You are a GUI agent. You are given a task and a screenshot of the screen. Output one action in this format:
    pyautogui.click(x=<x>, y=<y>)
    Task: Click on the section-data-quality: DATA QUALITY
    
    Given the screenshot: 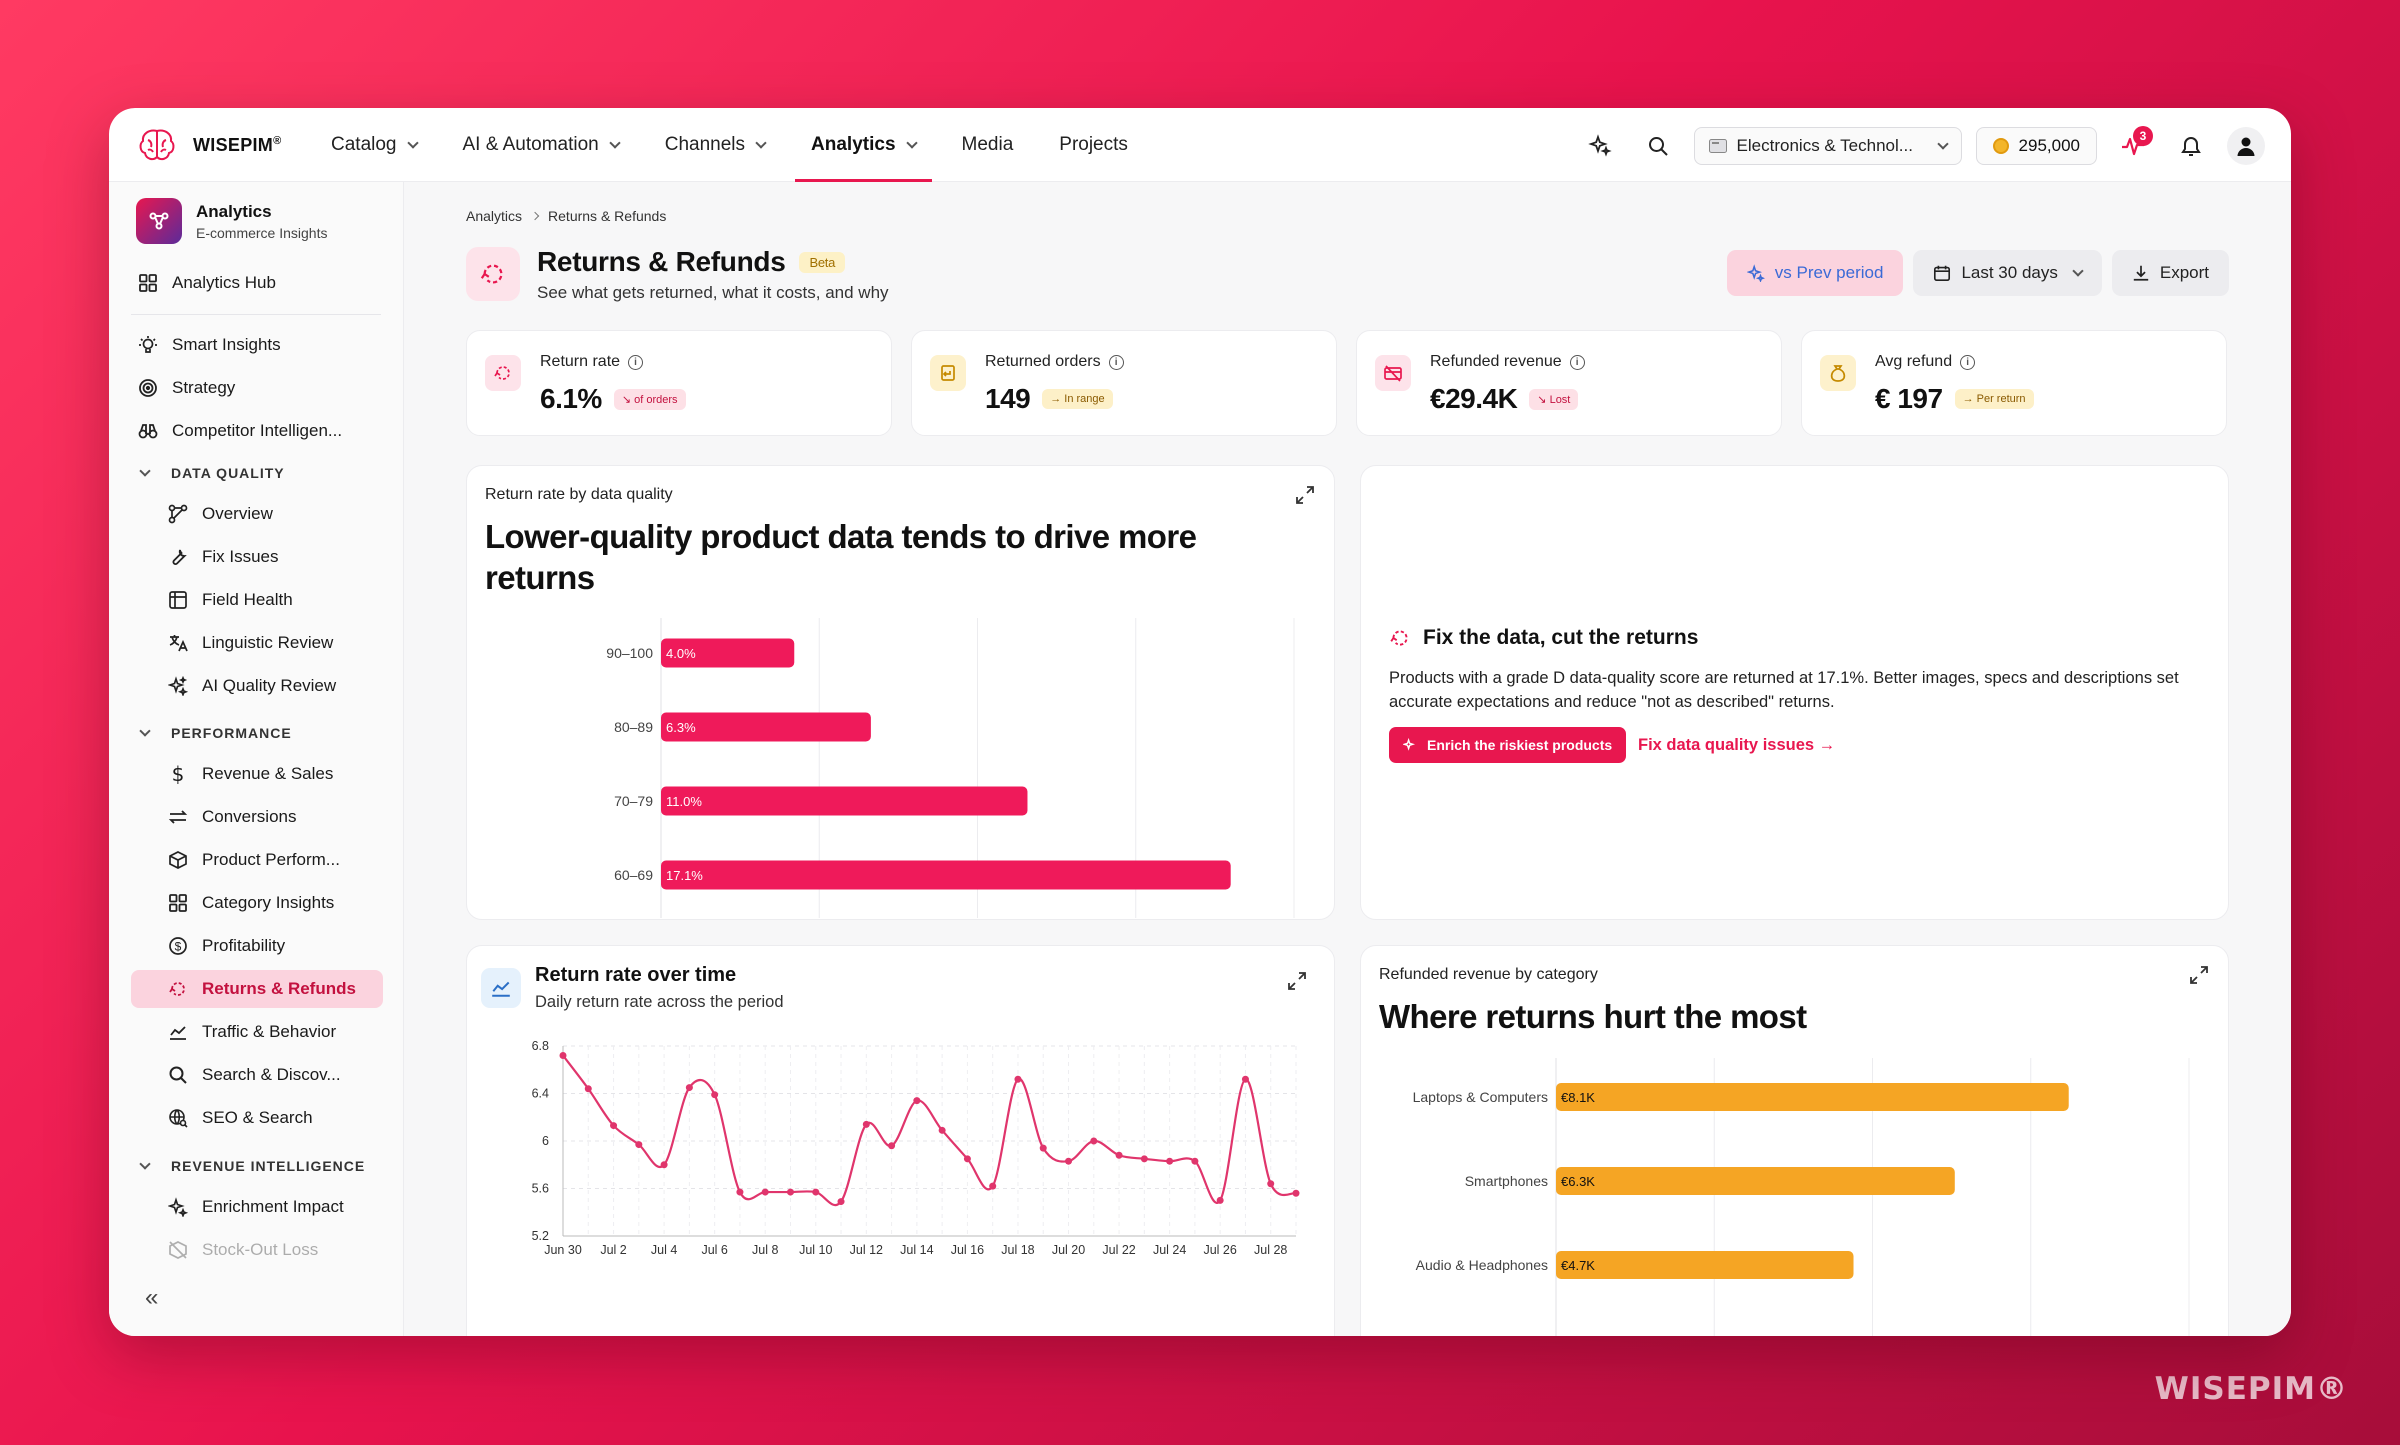 What is the action you would take?
    pyautogui.click(x=212, y=473)
    